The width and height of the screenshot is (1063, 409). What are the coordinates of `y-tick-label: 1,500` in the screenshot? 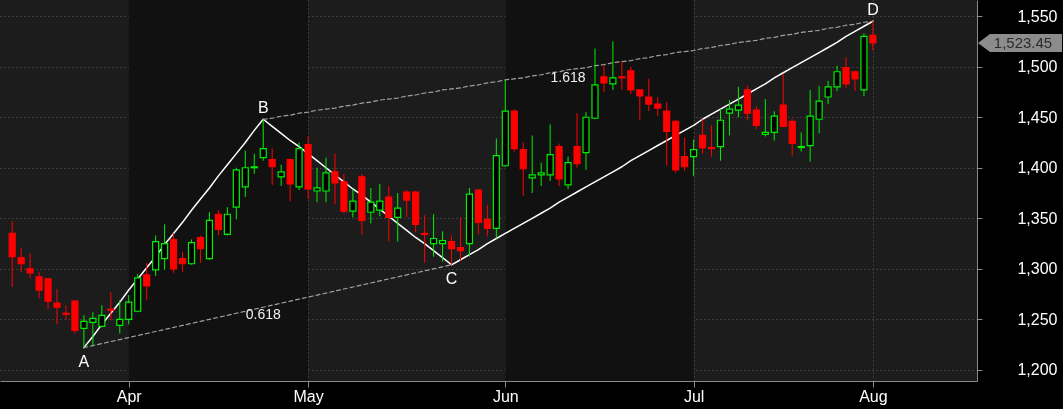 It's located at (1037, 67).